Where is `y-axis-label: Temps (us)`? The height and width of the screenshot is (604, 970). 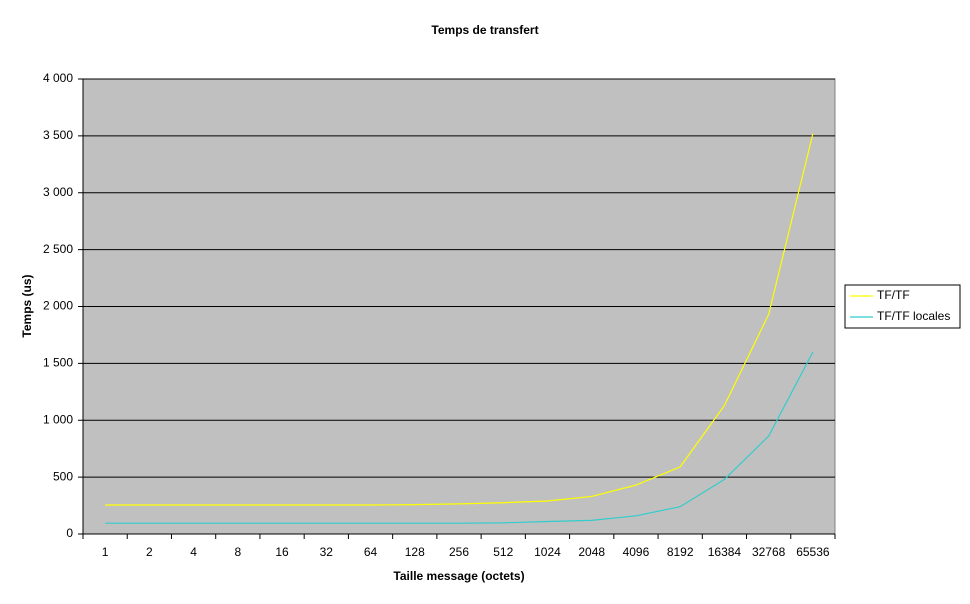 y-axis-label: Temps (us) is located at coordinates (27, 305).